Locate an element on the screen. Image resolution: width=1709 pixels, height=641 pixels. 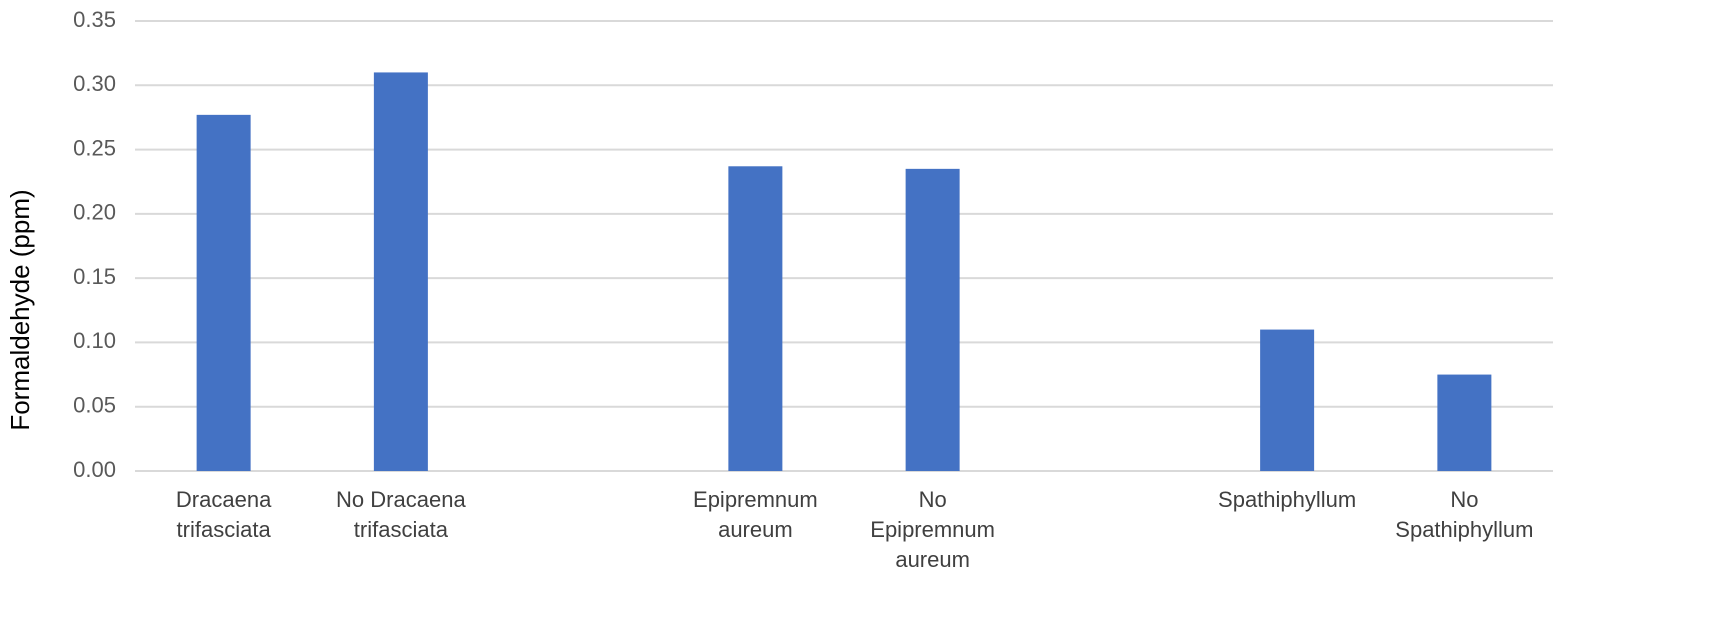
y-tick-label: 0.00 is located at coordinates (94, 469).